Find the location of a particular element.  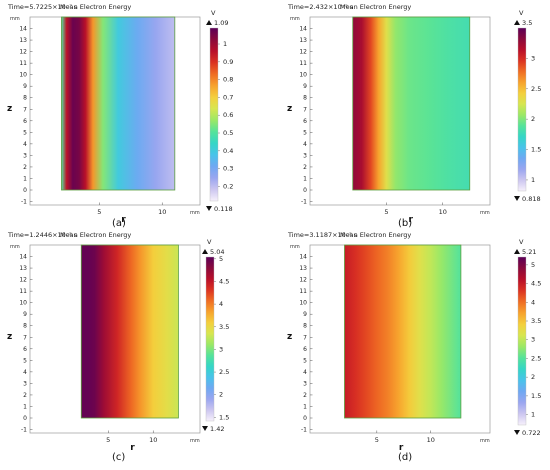

panel-label: (c) is located at coordinates (118, 457).